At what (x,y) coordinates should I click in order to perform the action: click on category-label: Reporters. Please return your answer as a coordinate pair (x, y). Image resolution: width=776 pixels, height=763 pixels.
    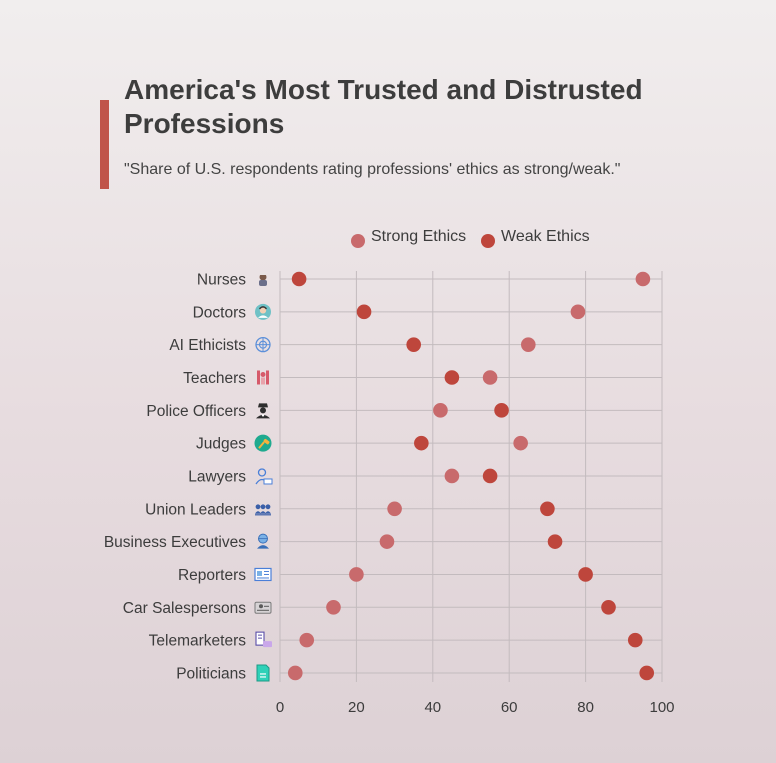
    Looking at the image, I should click on (212, 575).